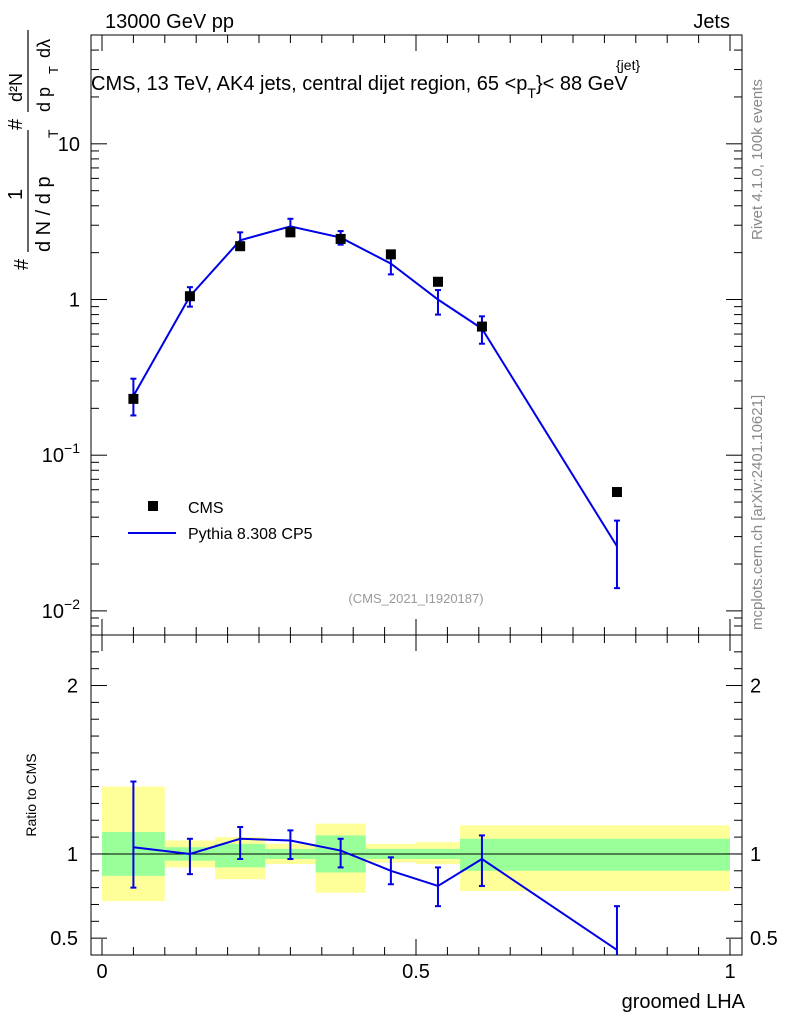 The image size is (786, 1024). I want to click on ratio-y-tick-label-right: 1, so click(755, 855).